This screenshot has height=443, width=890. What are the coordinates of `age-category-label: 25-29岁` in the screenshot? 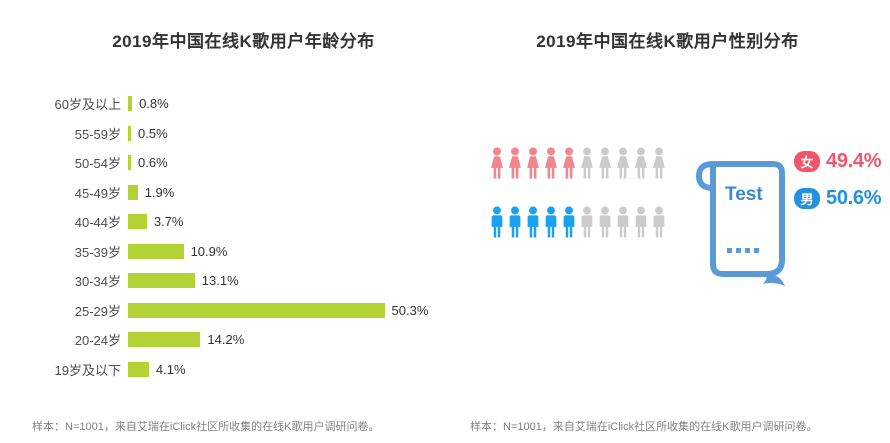 It's located at (97, 311).